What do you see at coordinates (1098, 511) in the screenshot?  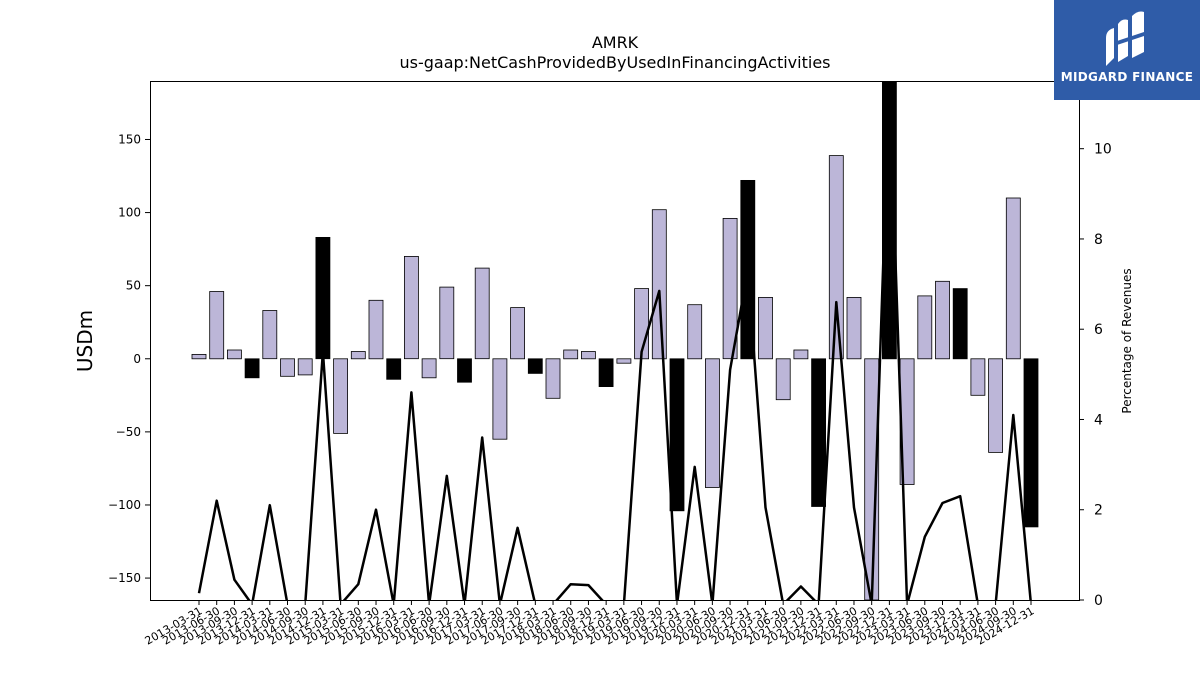 I see `y2-tick-label: 2` at bounding box center [1098, 511].